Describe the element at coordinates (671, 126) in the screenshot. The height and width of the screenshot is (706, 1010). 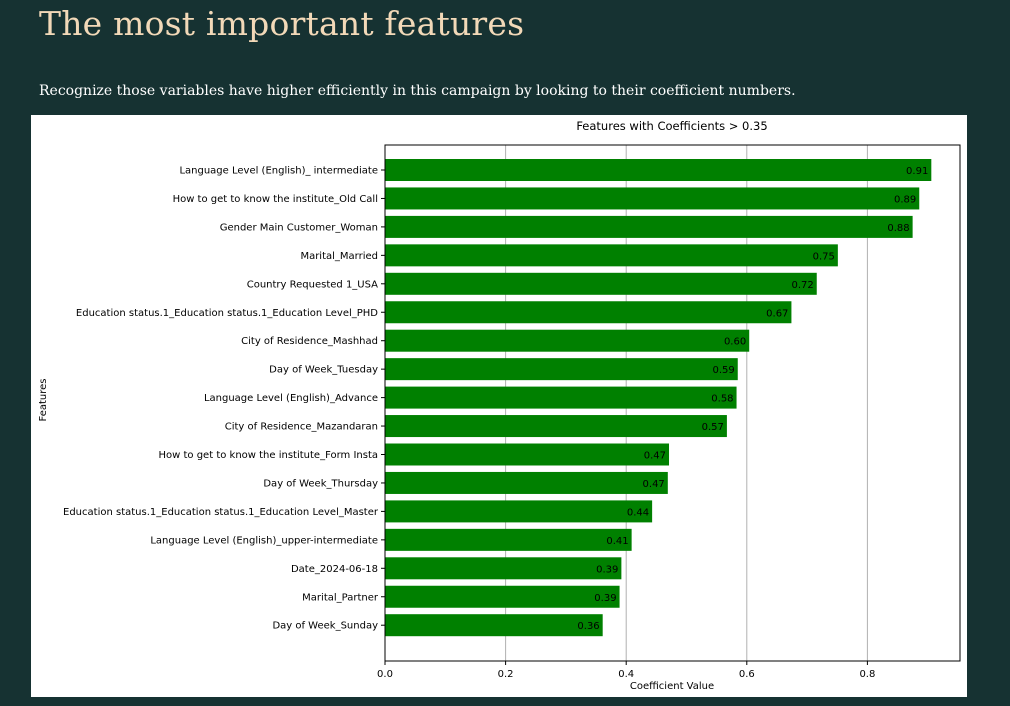
I see `chart-title: Features with Coefficients > 0.35` at that location.